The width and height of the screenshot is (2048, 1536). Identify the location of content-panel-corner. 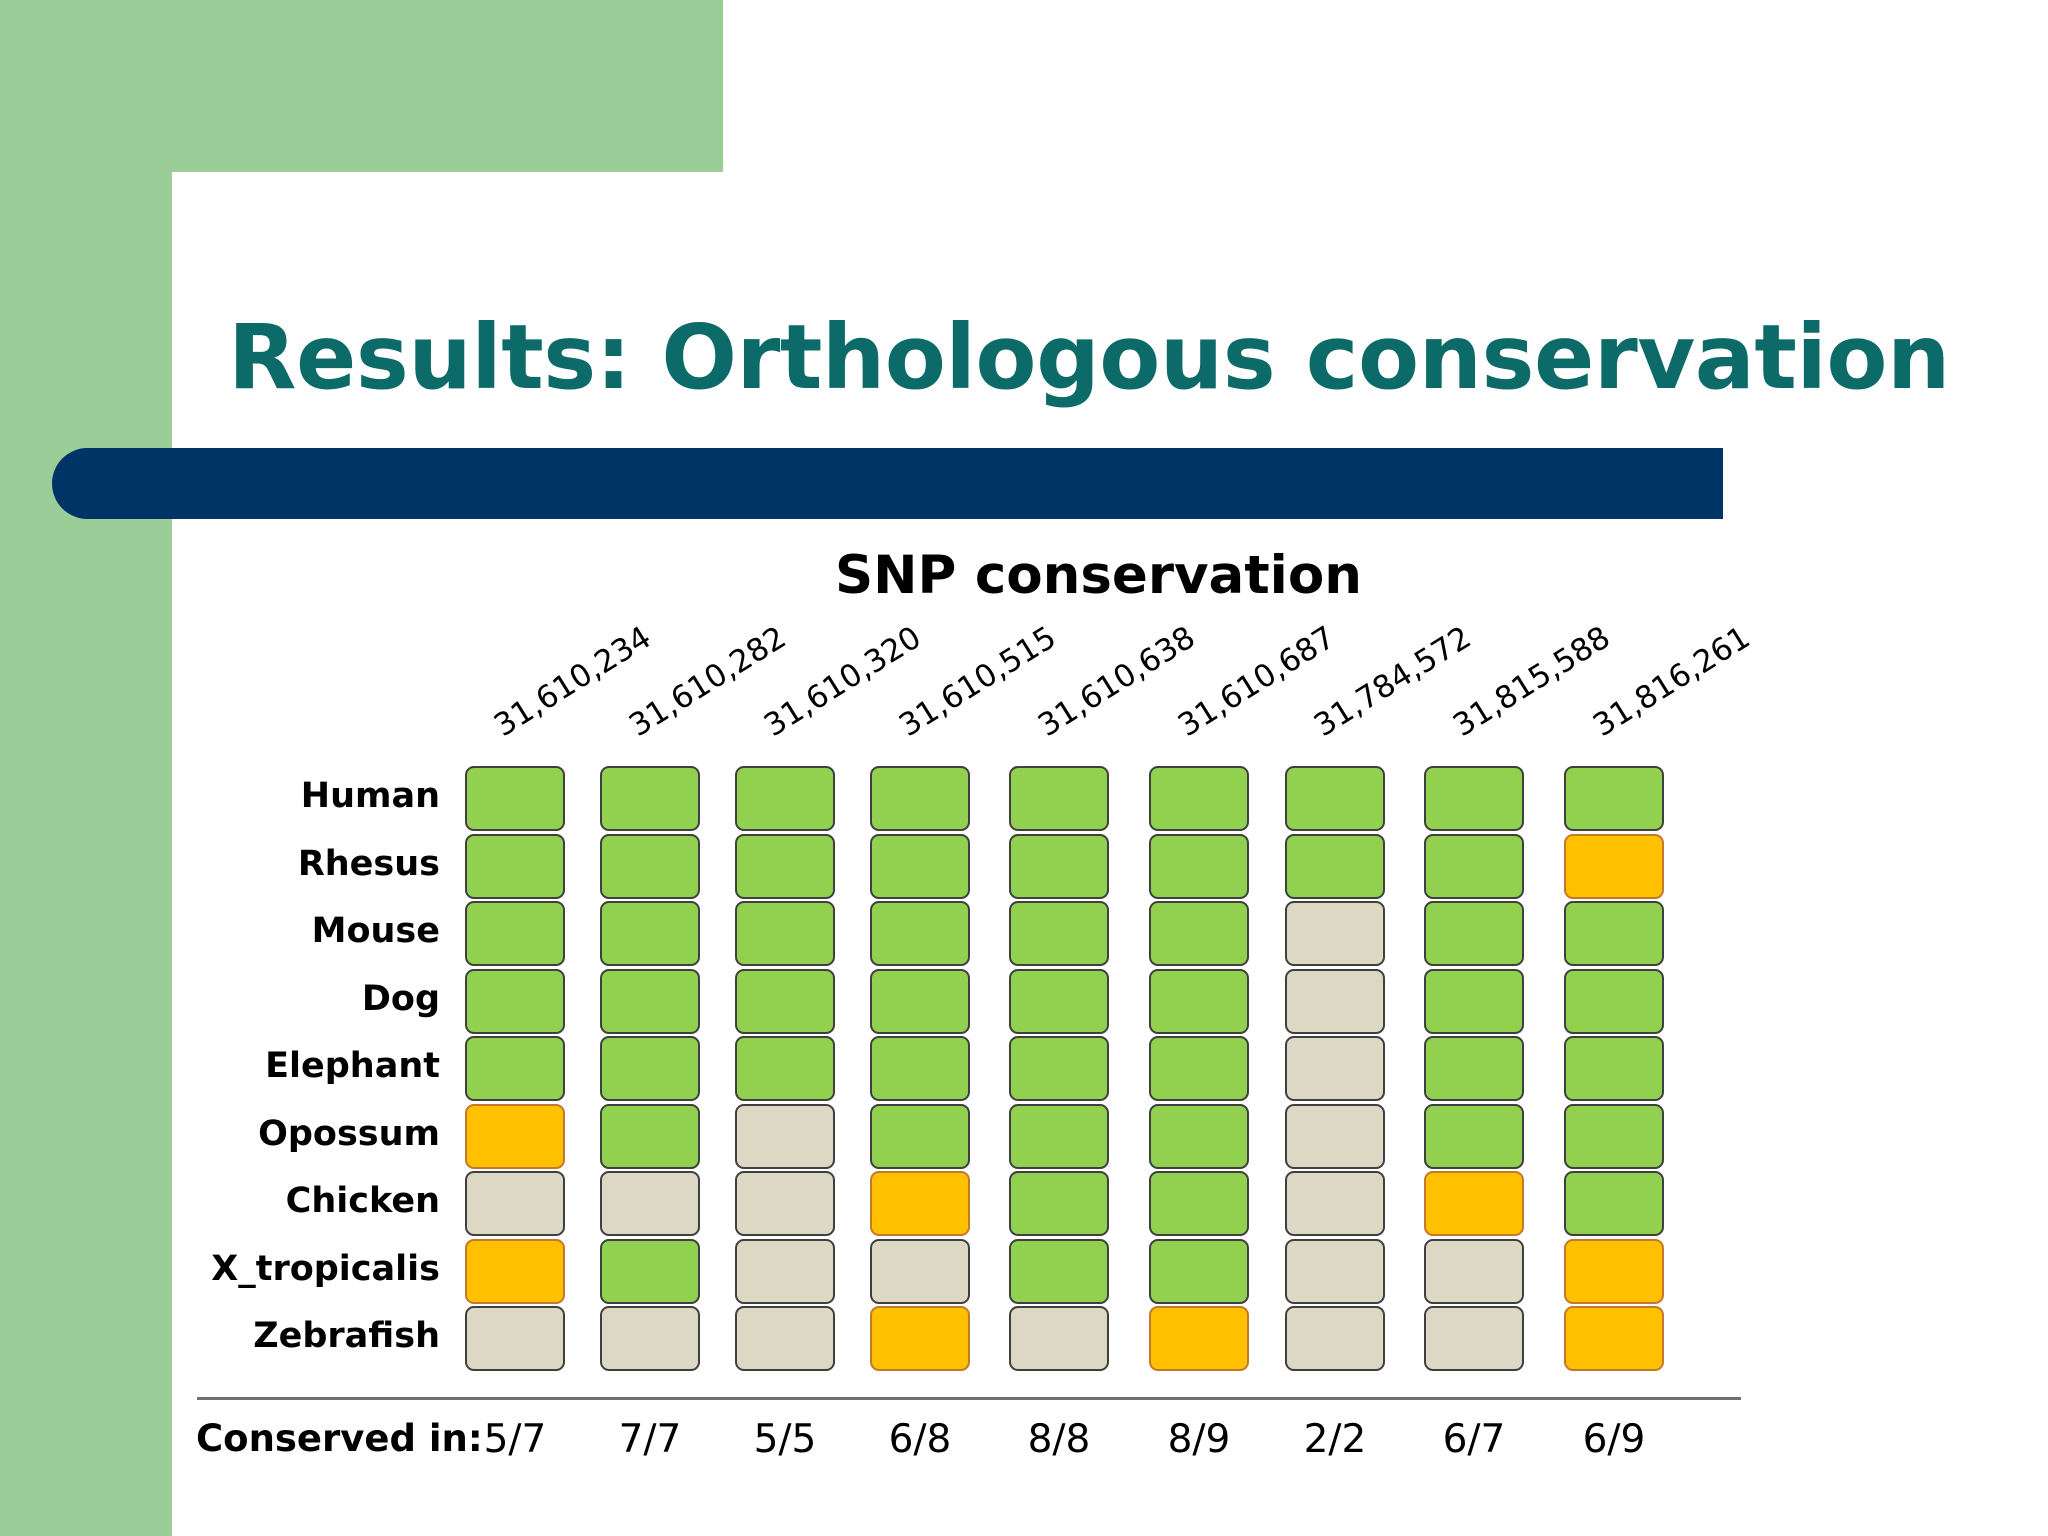
(232, 232).